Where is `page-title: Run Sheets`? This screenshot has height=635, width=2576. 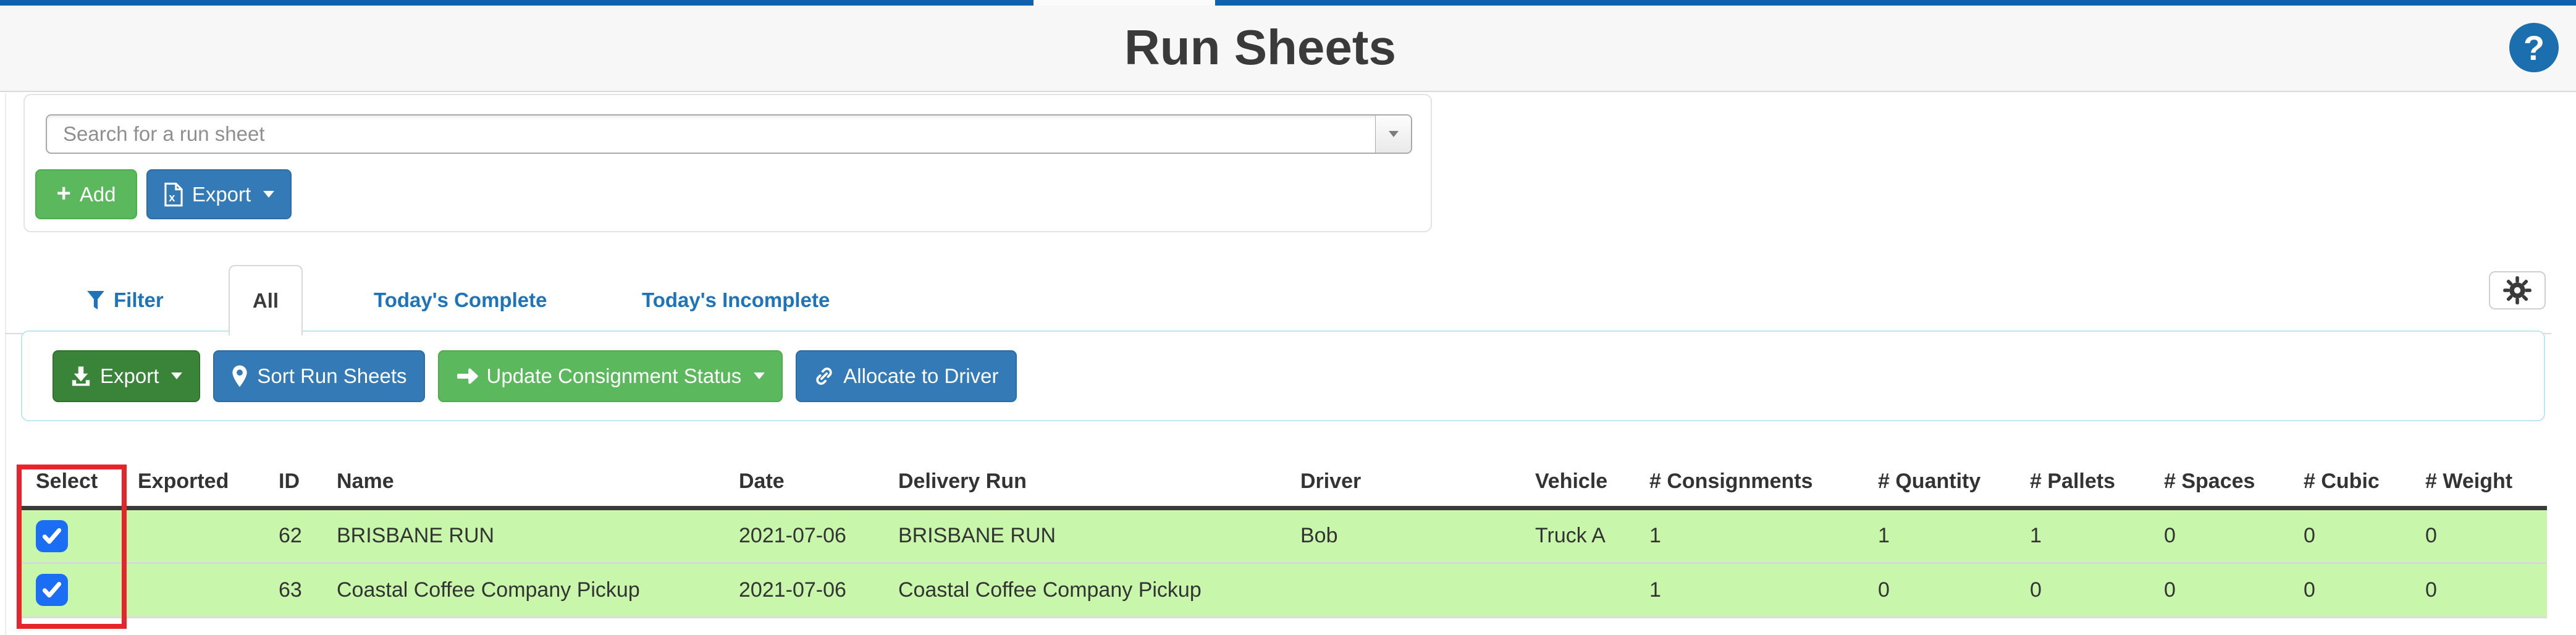
page-title: Run Sheets is located at coordinates (1260, 47).